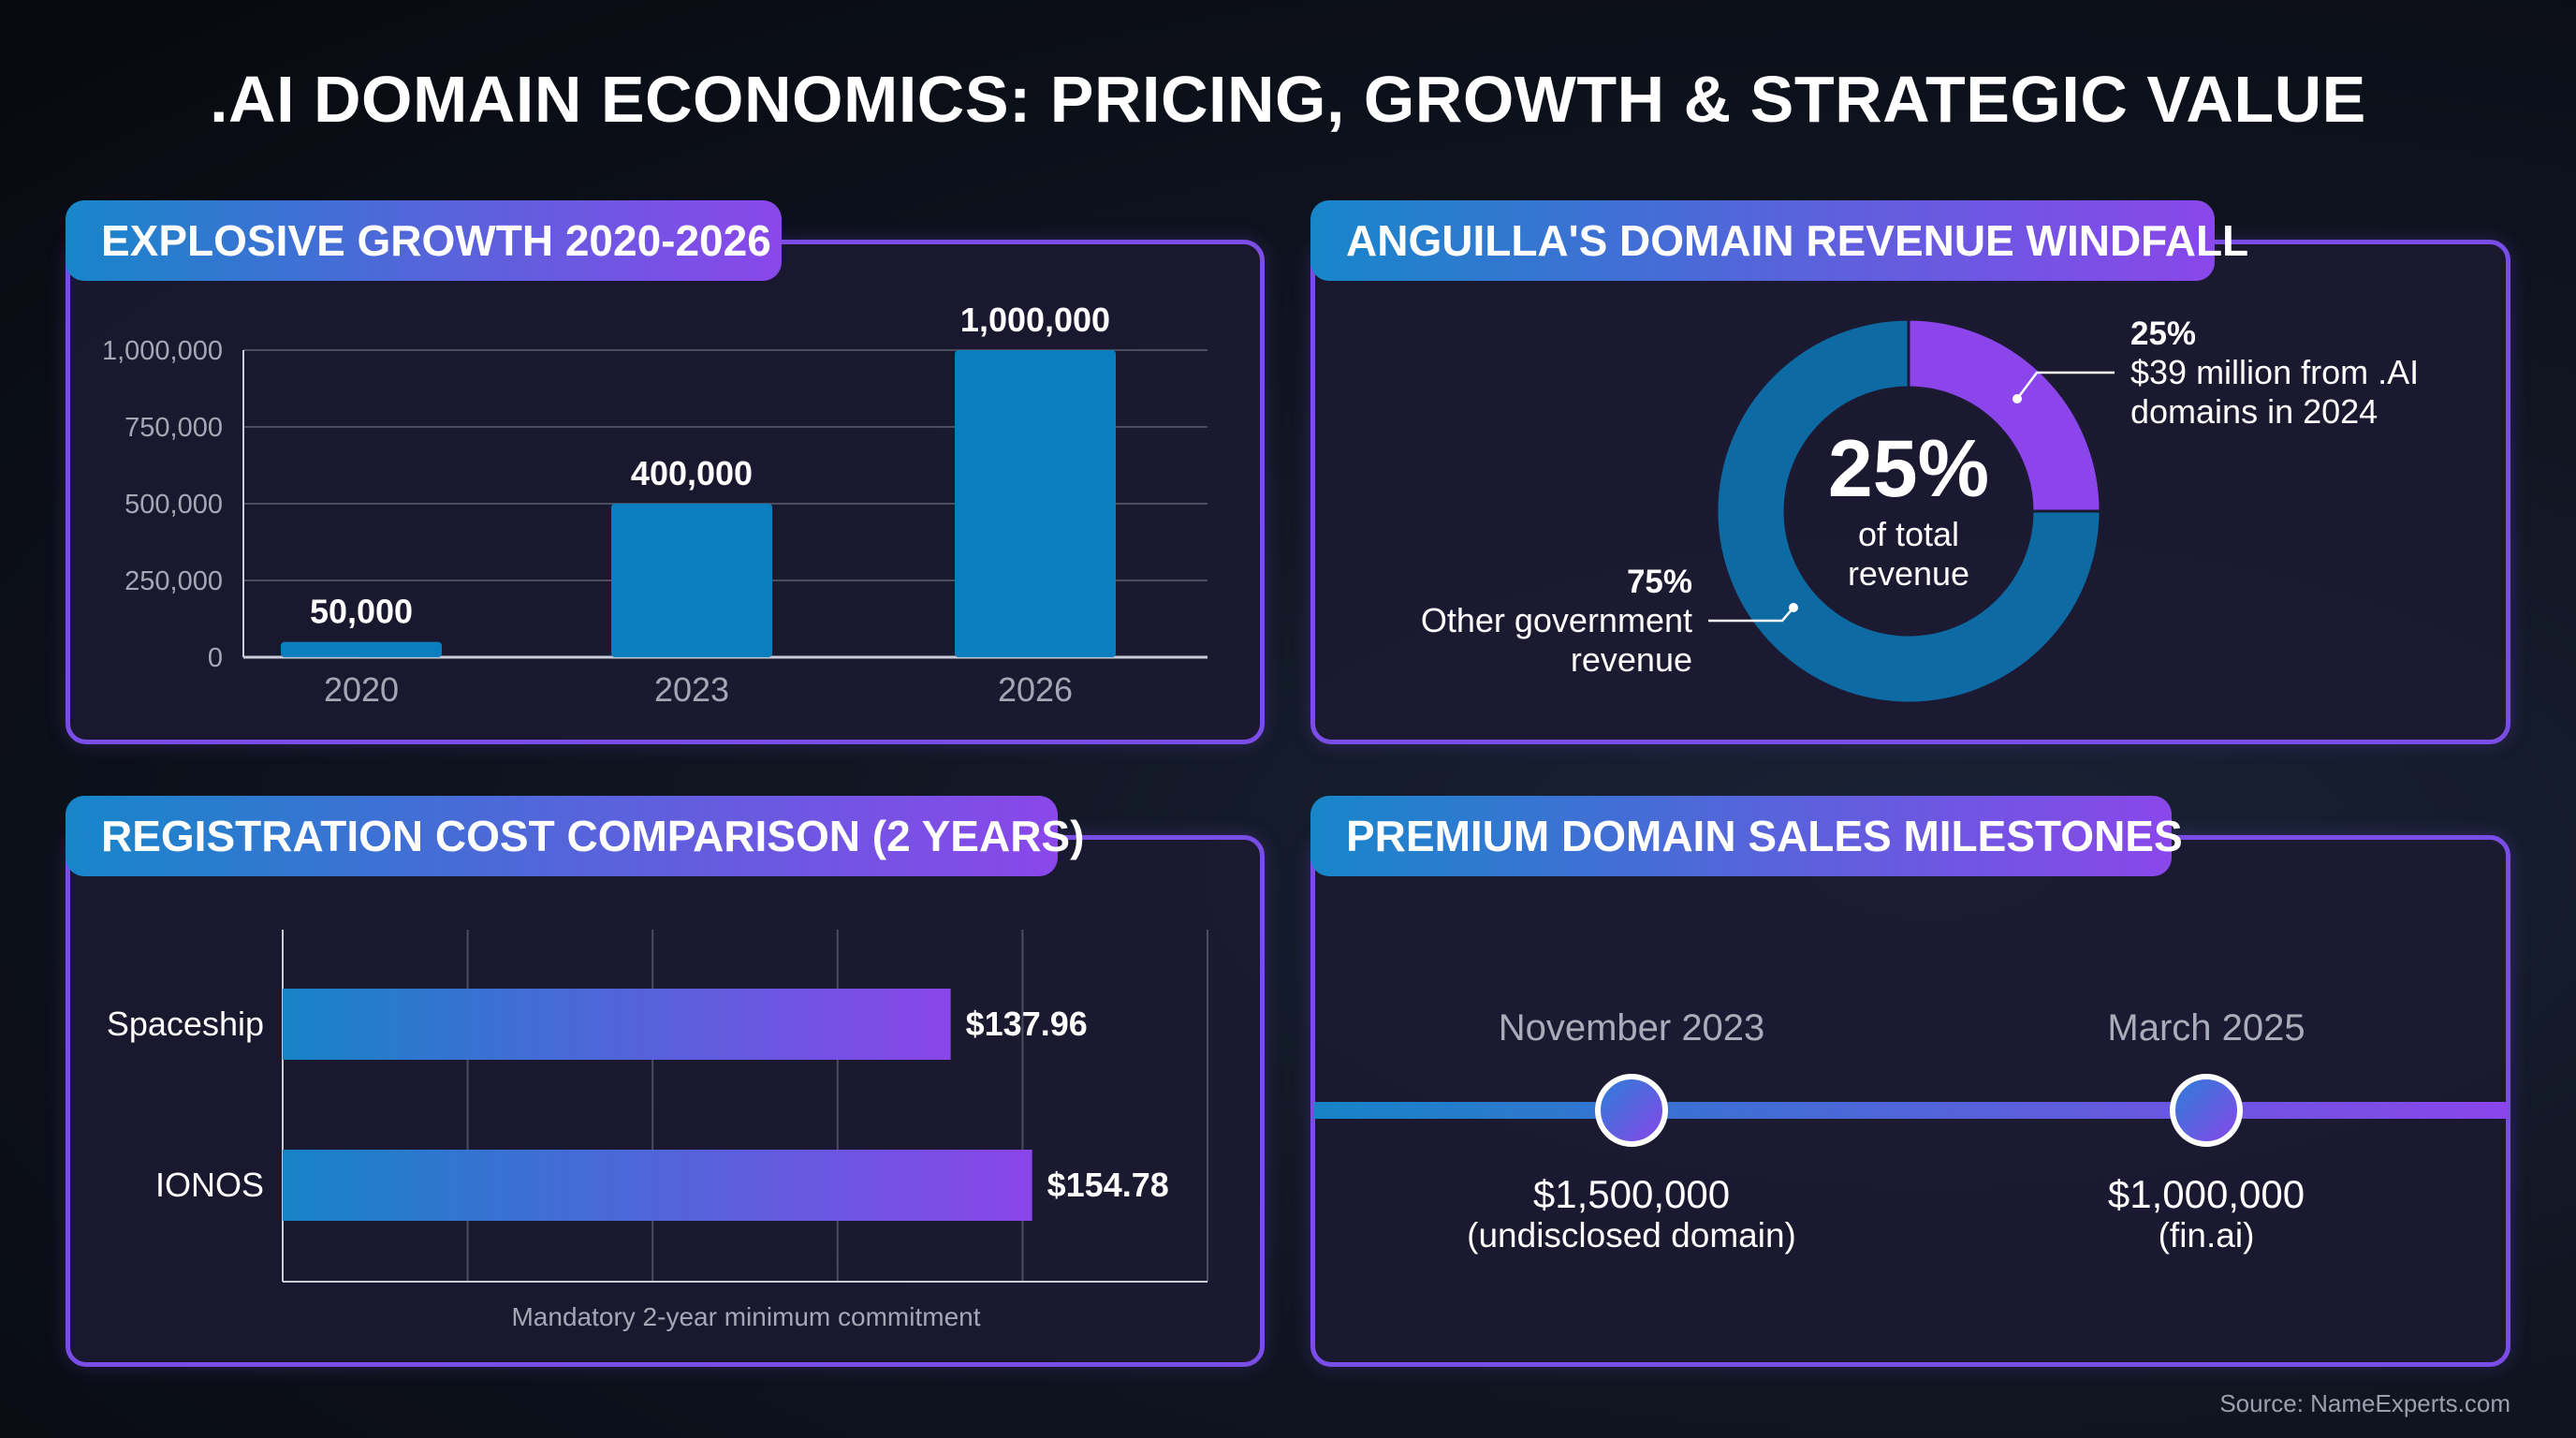  Describe the element at coordinates (575, 836) in the screenshot. I see `cost-panel-title: REGISTRATION COST COMPARISON (2 YEARS)` at that location.